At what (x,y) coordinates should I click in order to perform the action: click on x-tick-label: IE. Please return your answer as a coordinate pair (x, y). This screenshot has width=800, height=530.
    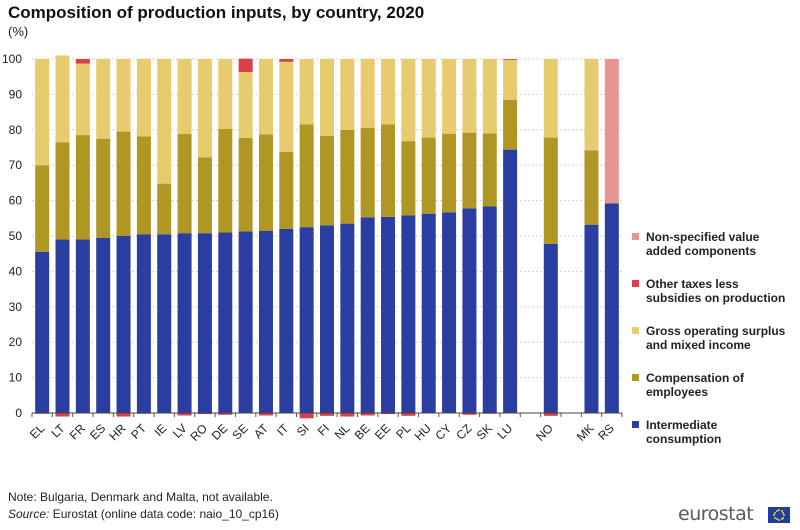
    Looking at the image, I should click on (160, 430).